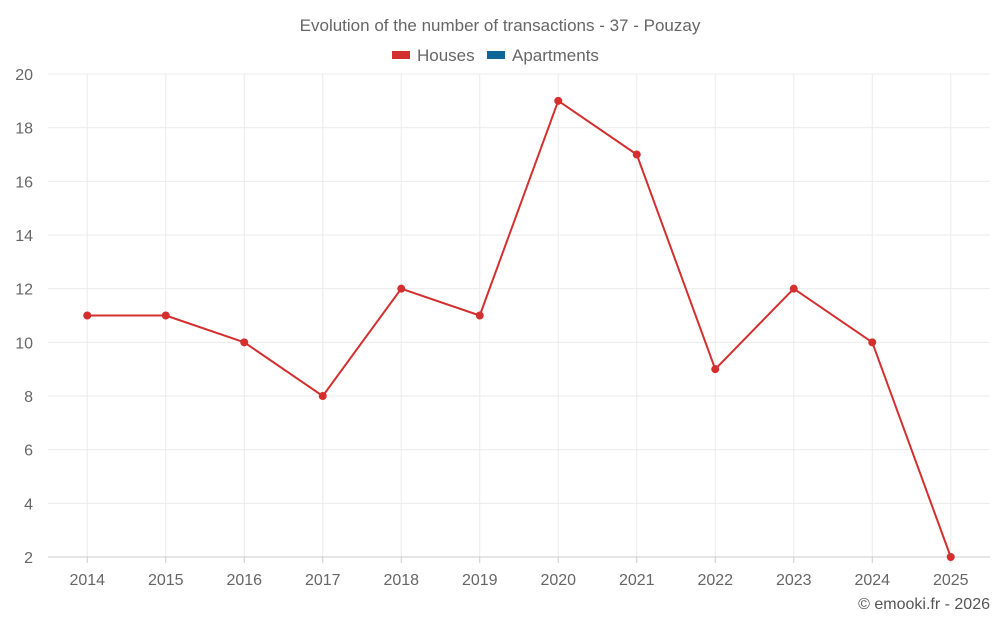 Image resolution: width=1000 pixels, height=625 pixels. I want to click on x-tick-label: 2020, so click(558, 580).